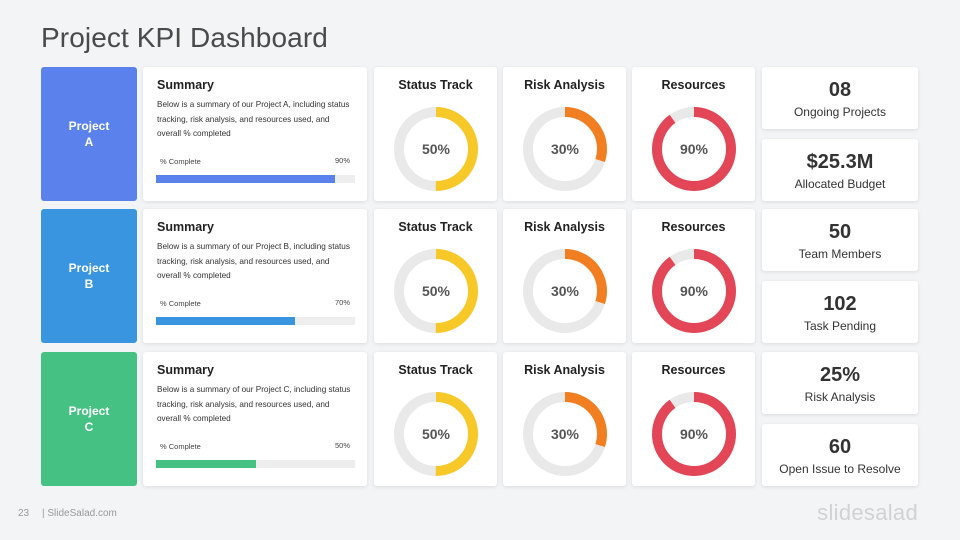 The height and width of the screenshot is (540, 960). I want to click on project-c-status-card: Status Track 50%, so click(435, 419).